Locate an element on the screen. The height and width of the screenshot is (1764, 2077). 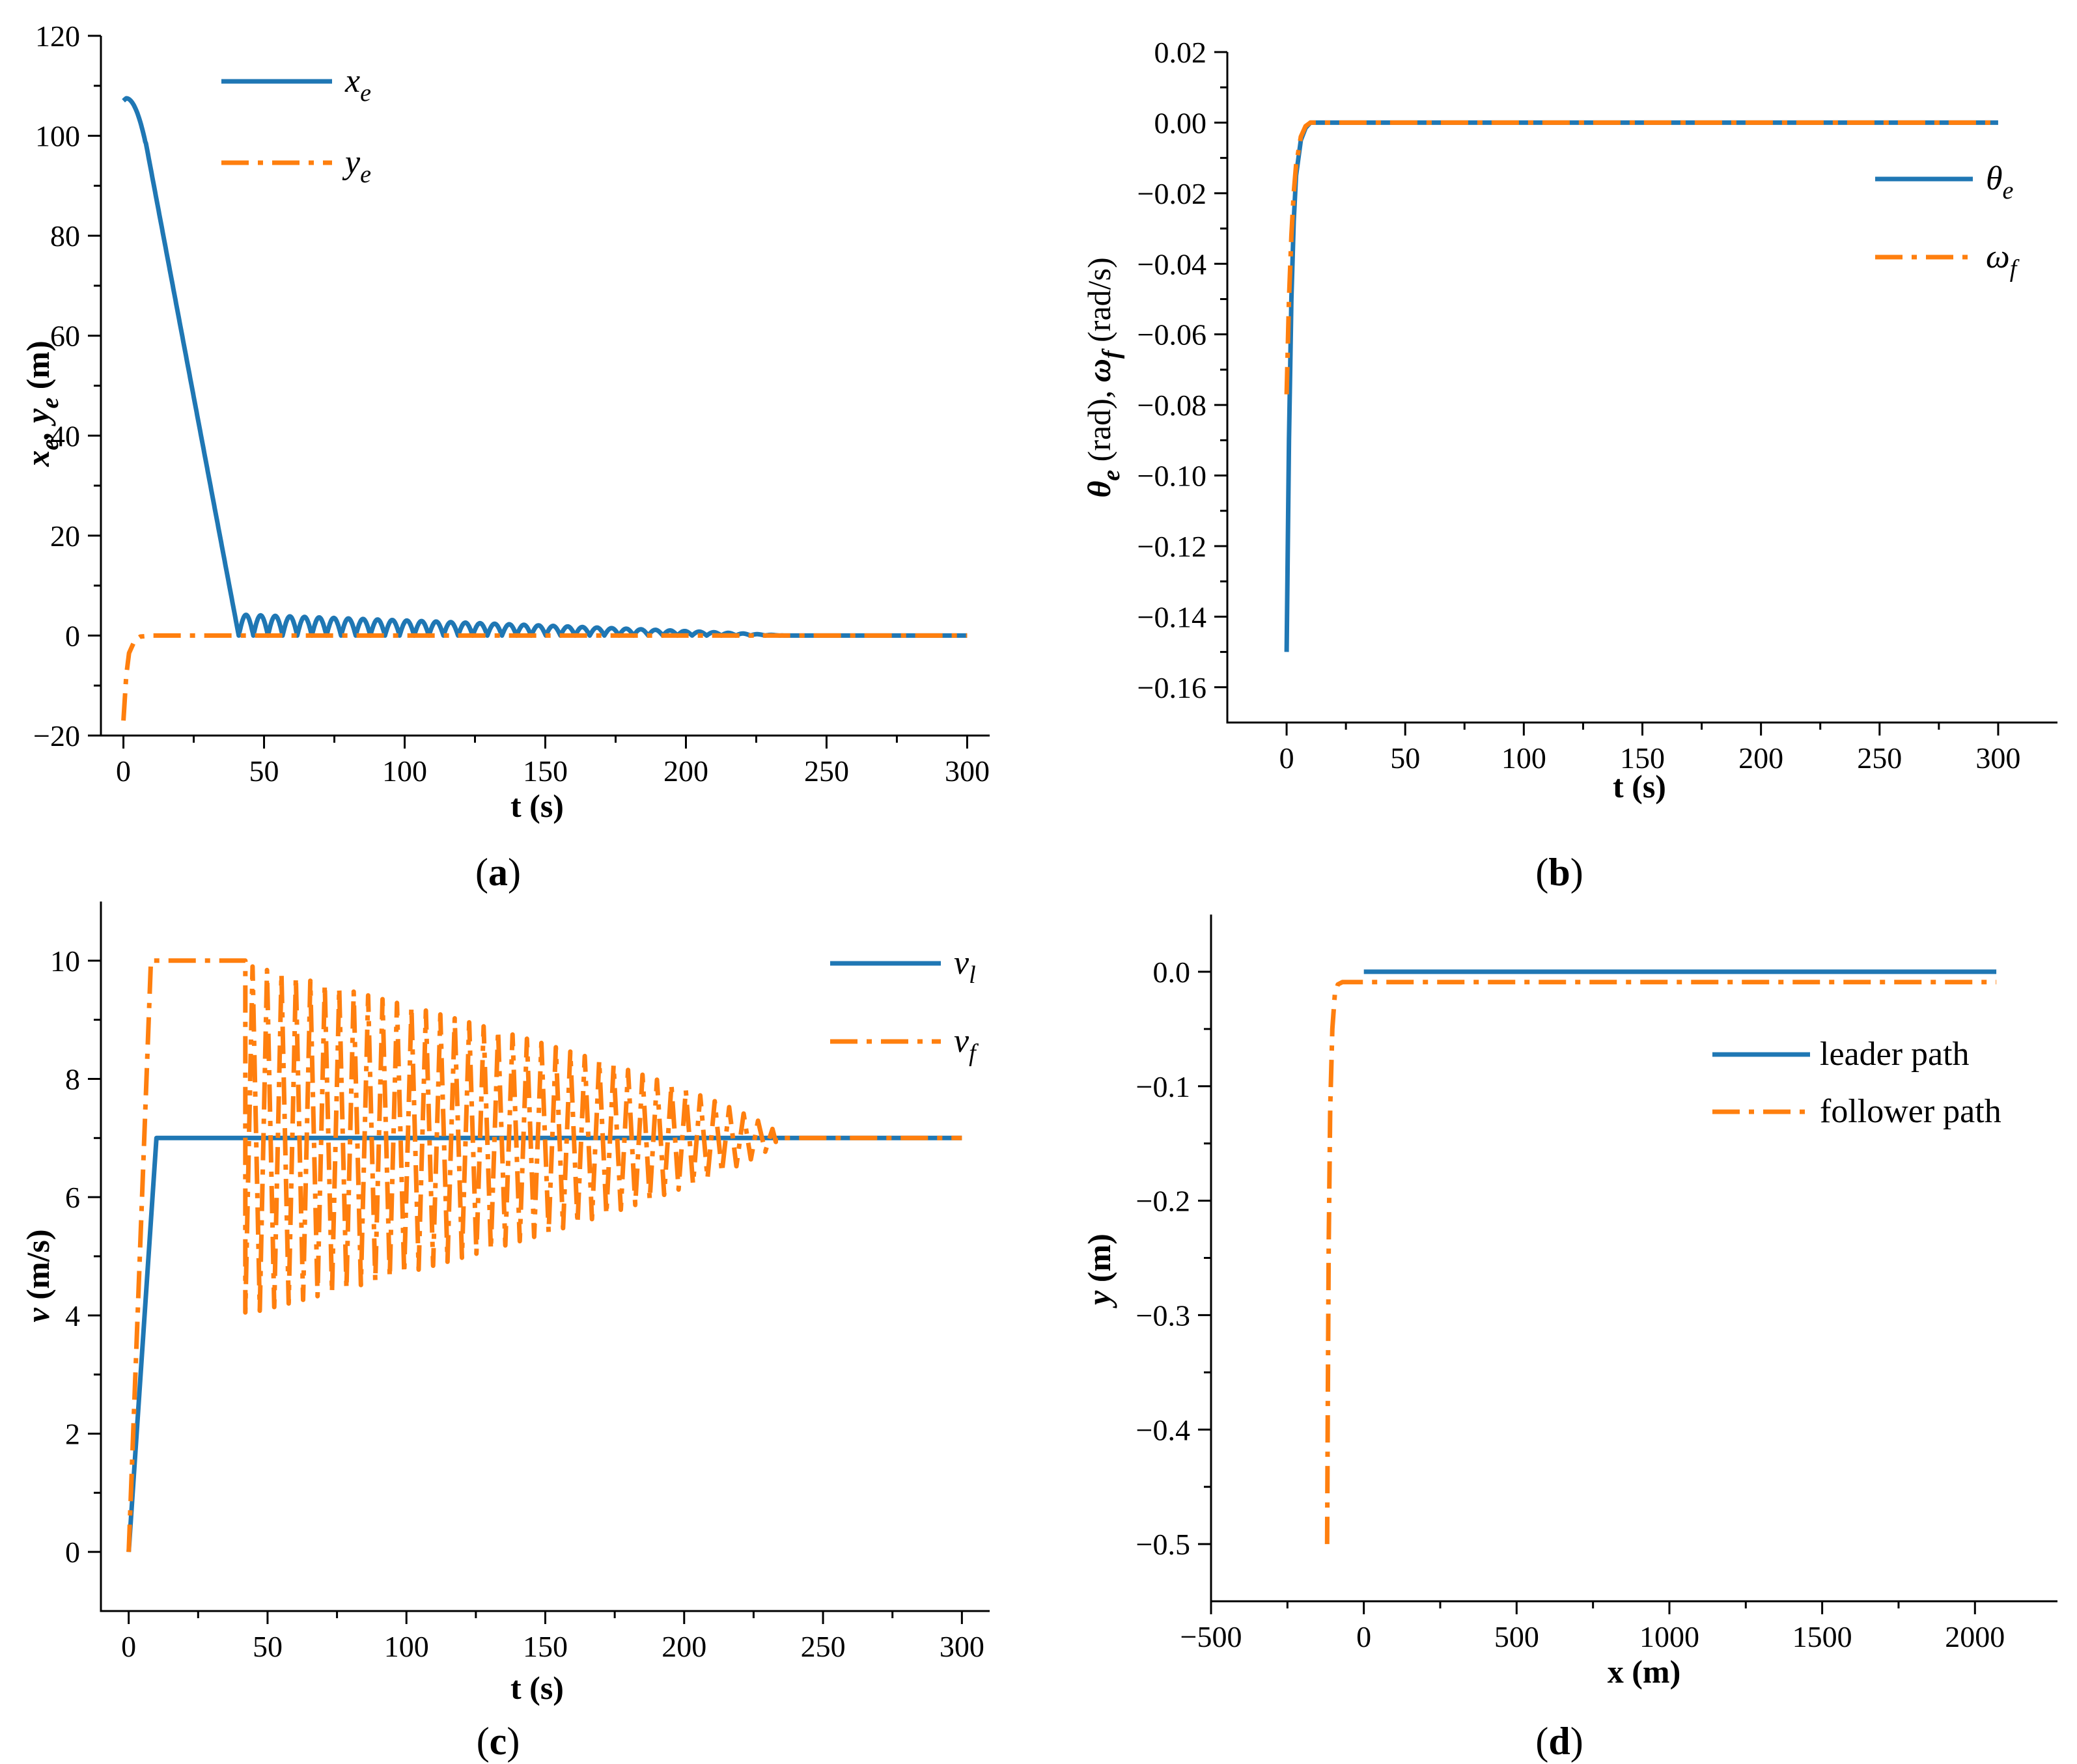
x-tick-label-a: 50 is located at coordinates (264, 771).